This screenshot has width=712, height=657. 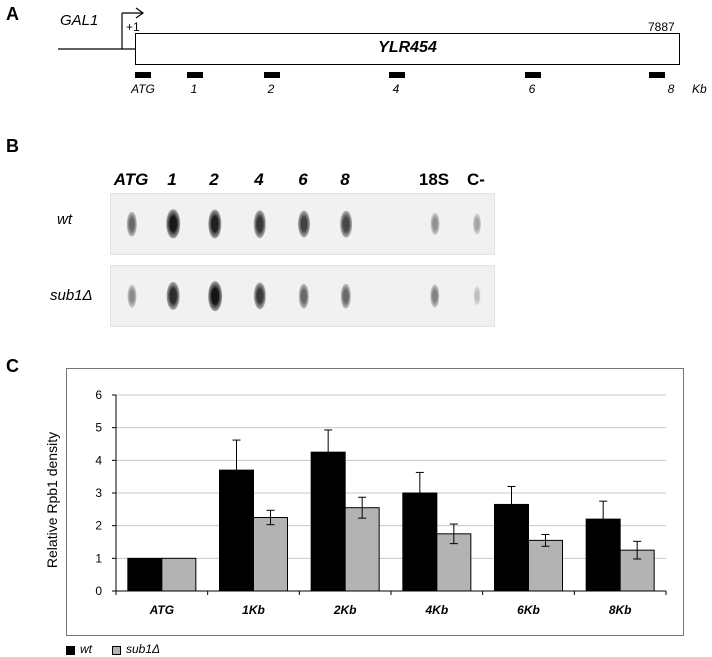 I want to click on y-tick-label: 4, so click(x=98, y=460).